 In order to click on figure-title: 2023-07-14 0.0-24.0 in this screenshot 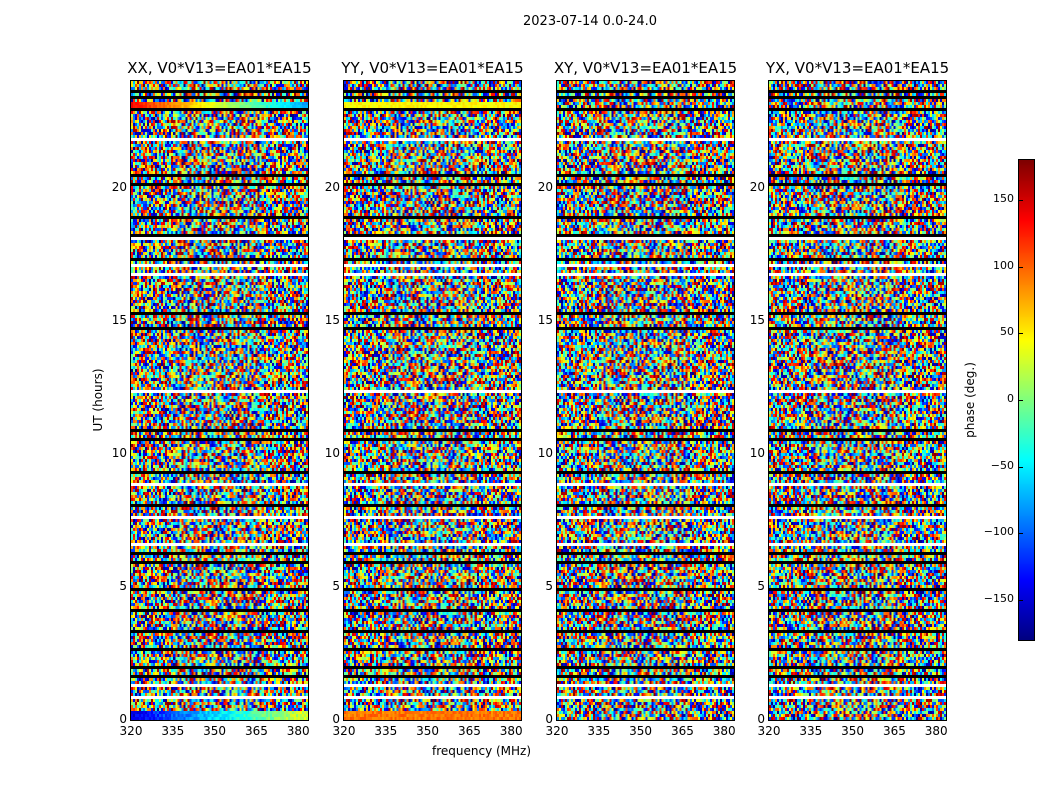, I will do `click(590, 21)`.